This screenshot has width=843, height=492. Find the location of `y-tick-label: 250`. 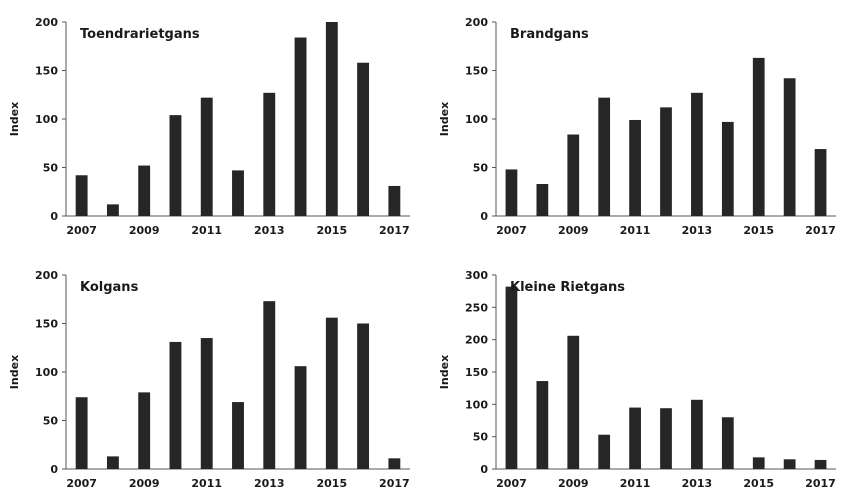

y-tick-label: 250 is located at coordinates (476, 307).